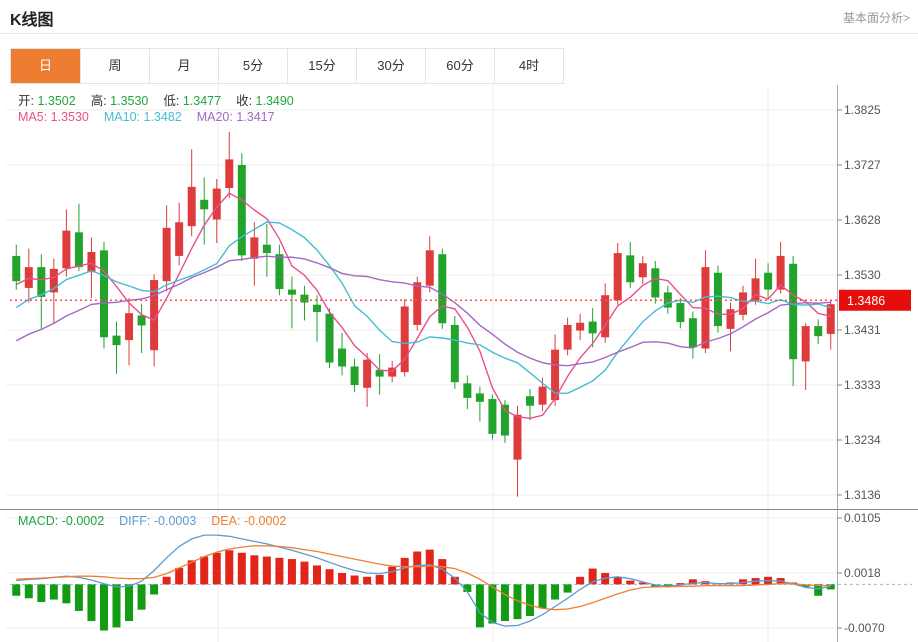 The width and height of the screenshot is (918, 642). Describe the element at coordinates (192, 99) in the screenshot. I see `legend-pair: 低: 1.3477` at that location.